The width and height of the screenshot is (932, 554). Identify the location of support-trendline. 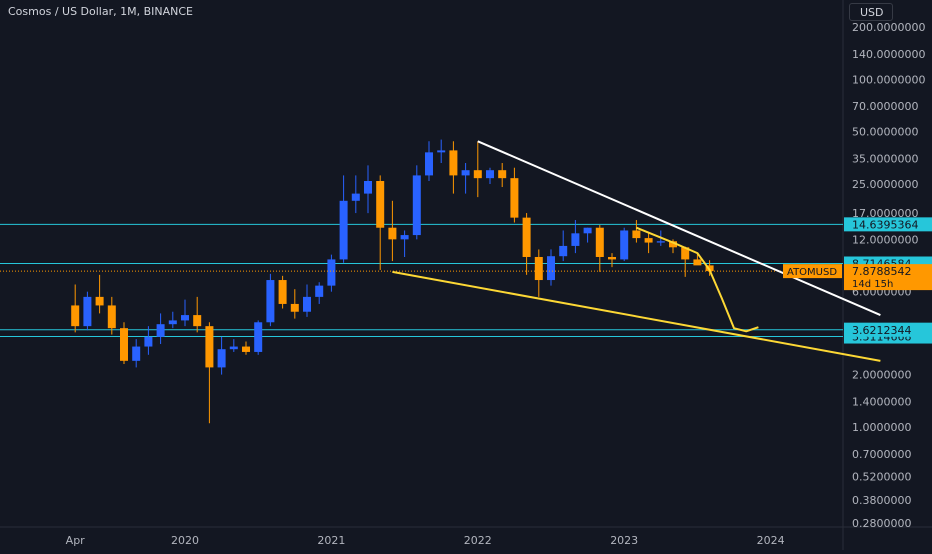
(636, 316).